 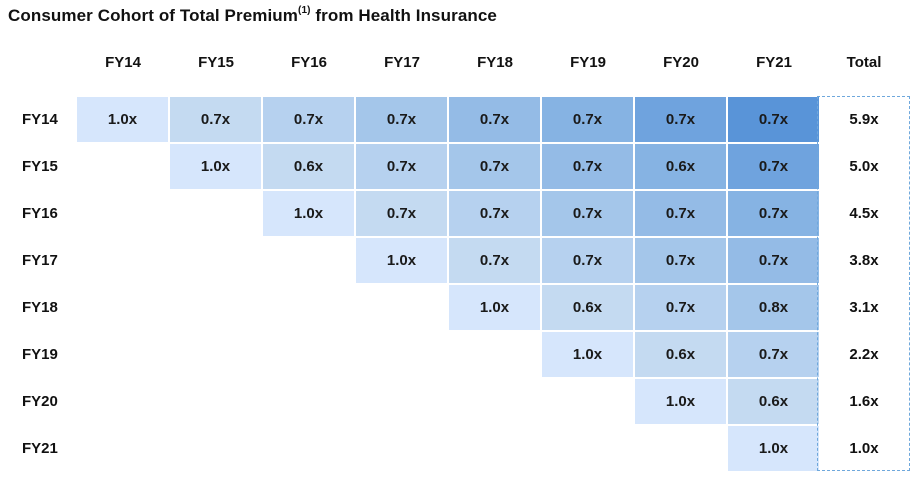 I want to click on column-header-fy21: FY21, so click(x=774, y=62).